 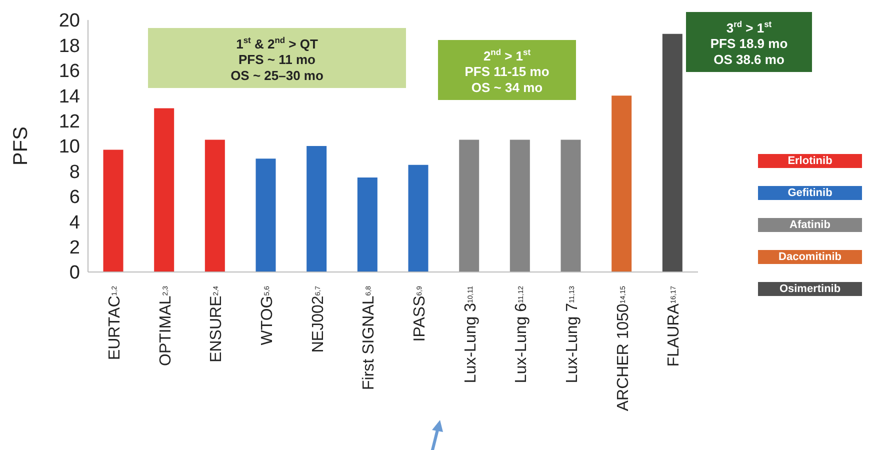 What do you see at coordinates (69, 147) in the screenshot?
I see `y-tick-label: 10` at bounding box center [69, 147].